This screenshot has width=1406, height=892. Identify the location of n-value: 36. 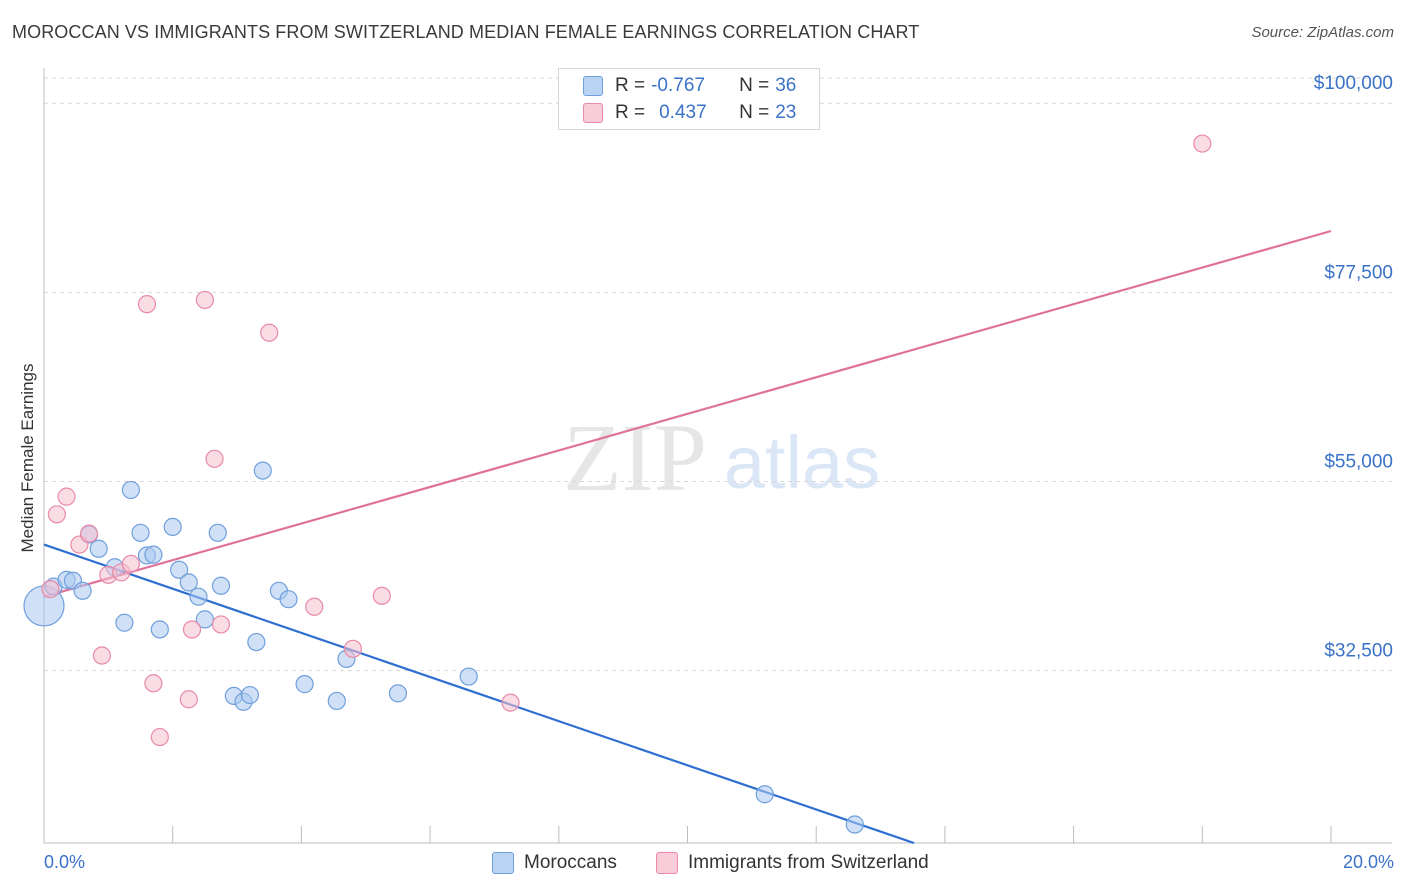
(786, 85).